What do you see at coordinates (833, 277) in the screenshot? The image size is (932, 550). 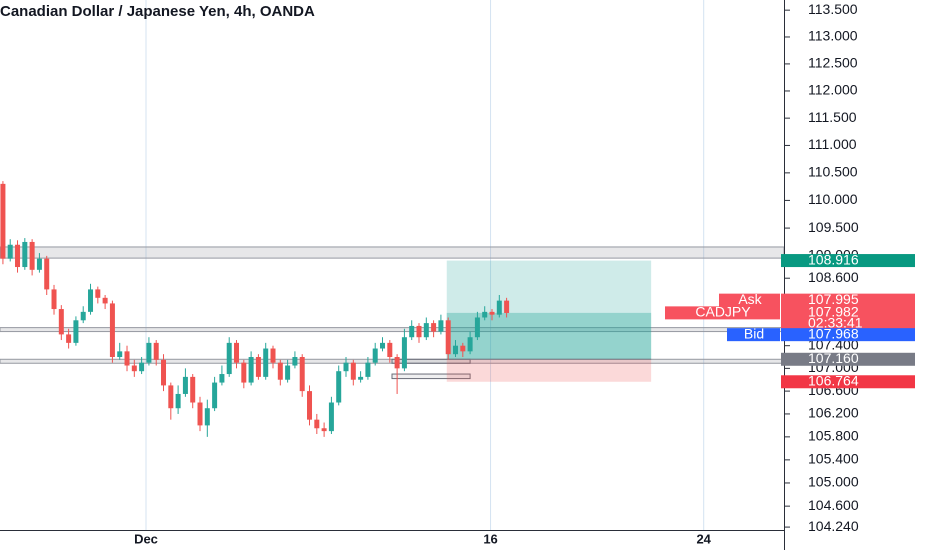 I see `y-tick-label: 108.600` at bounding box center [833, 277].